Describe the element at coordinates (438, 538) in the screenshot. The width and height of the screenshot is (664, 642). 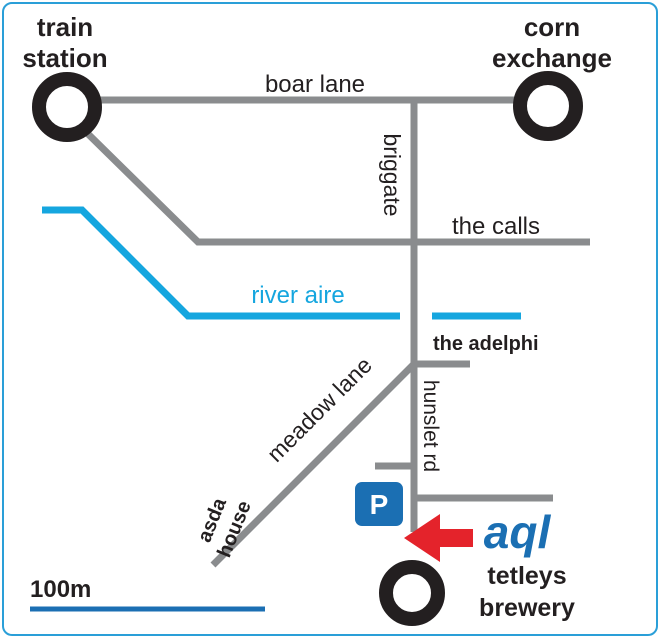
I see `arrow-left-icon` at that location.